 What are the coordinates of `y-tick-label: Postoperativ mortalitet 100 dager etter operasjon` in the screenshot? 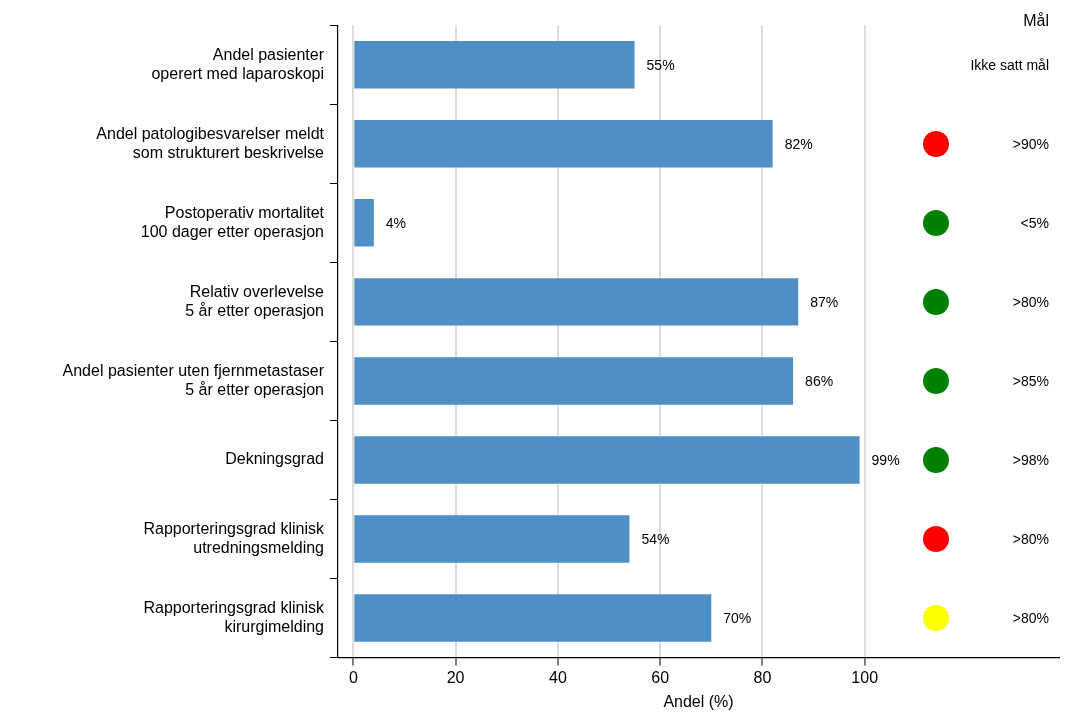 It's located at (232, 221).